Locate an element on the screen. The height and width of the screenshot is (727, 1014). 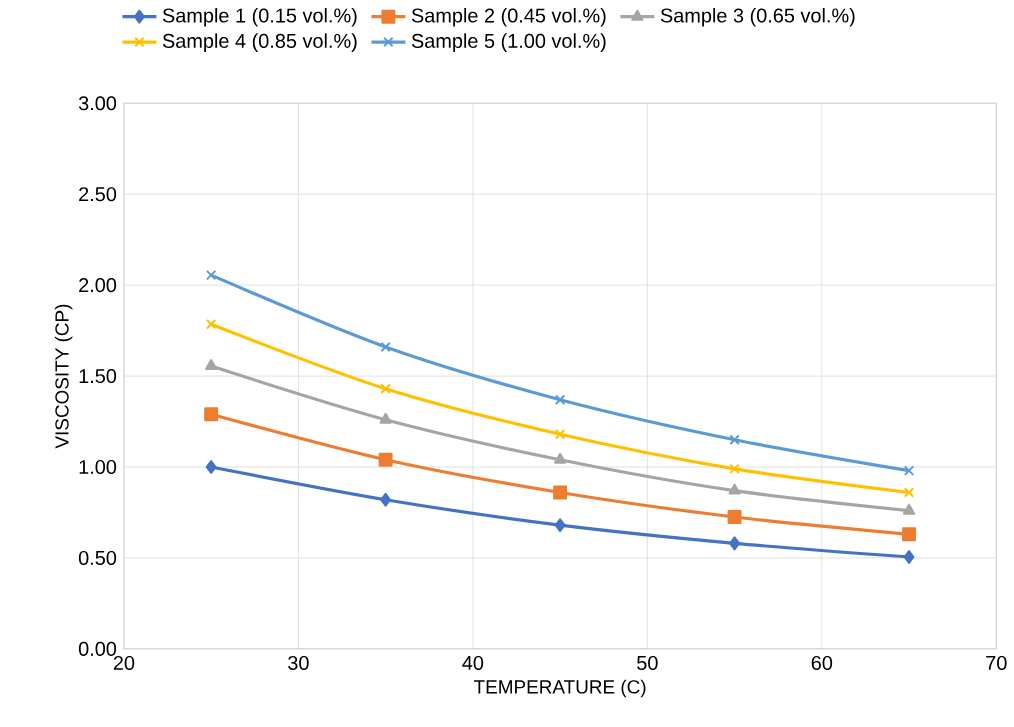
x-tick-label: 60 is located at coordinates (822, 663).